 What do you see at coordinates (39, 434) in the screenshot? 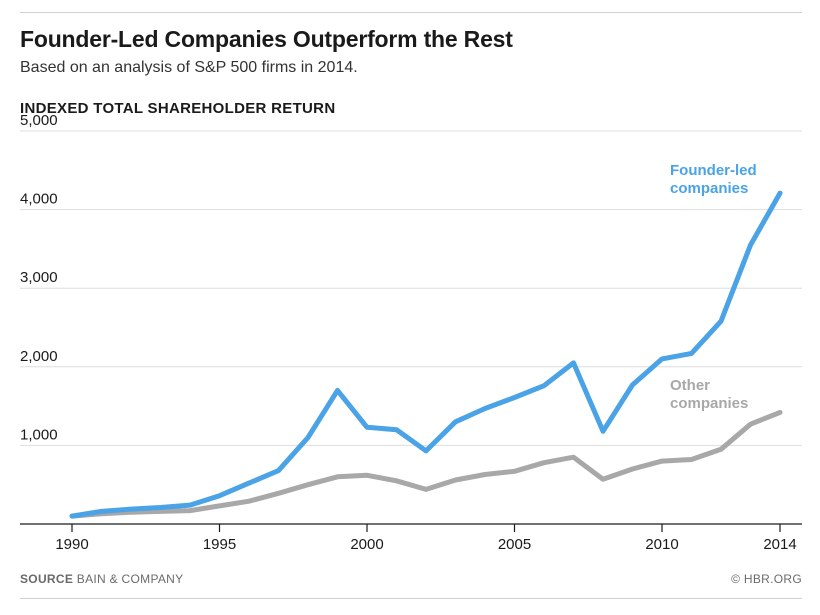
I see `y-tick-label: 1,000` at bounding box center [39, 434].